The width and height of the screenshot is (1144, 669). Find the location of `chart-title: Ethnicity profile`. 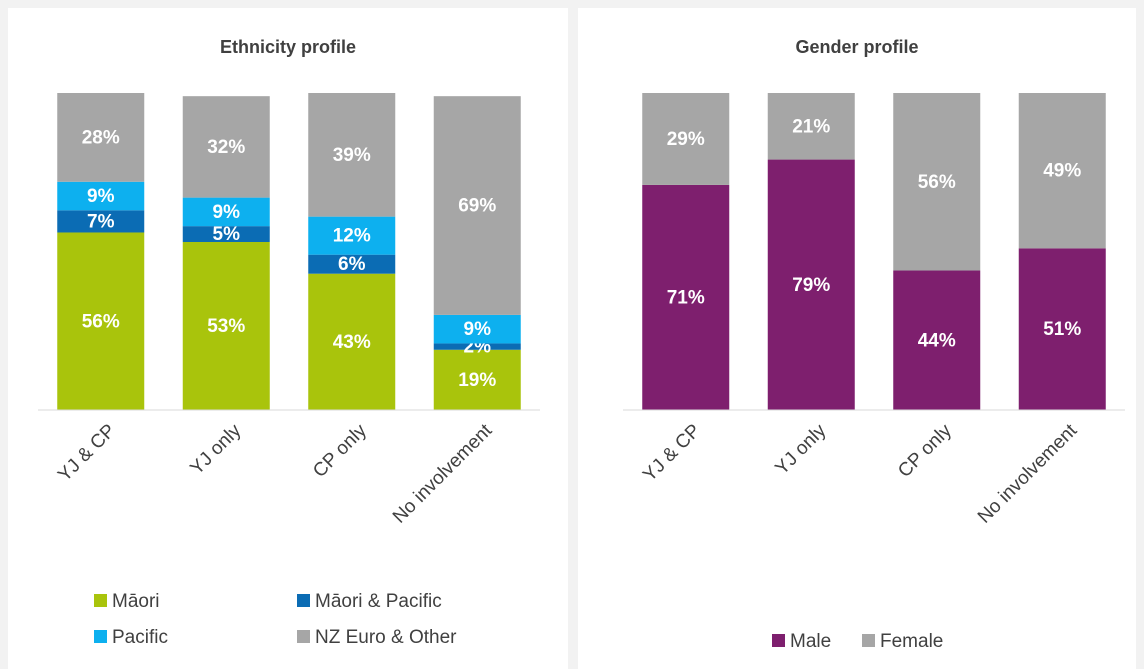

chart-title: Ethnicity profile is located at coordinates (288, 47).